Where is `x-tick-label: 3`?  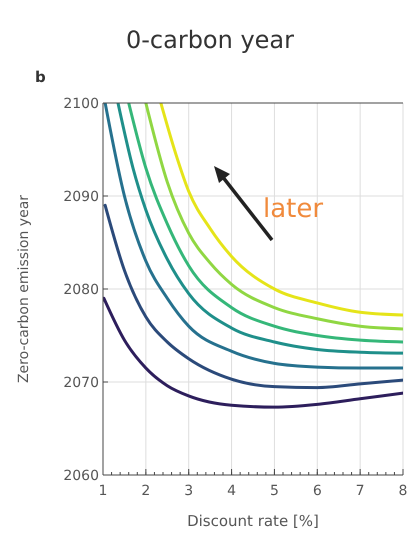 x-tick-label: 3 is located at coordinates (189, 491).